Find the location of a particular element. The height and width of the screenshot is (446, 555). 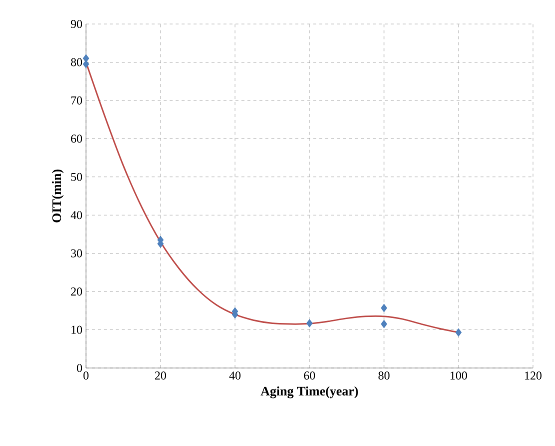

x-tick-label: 120 is located at coordinates (533, 376).